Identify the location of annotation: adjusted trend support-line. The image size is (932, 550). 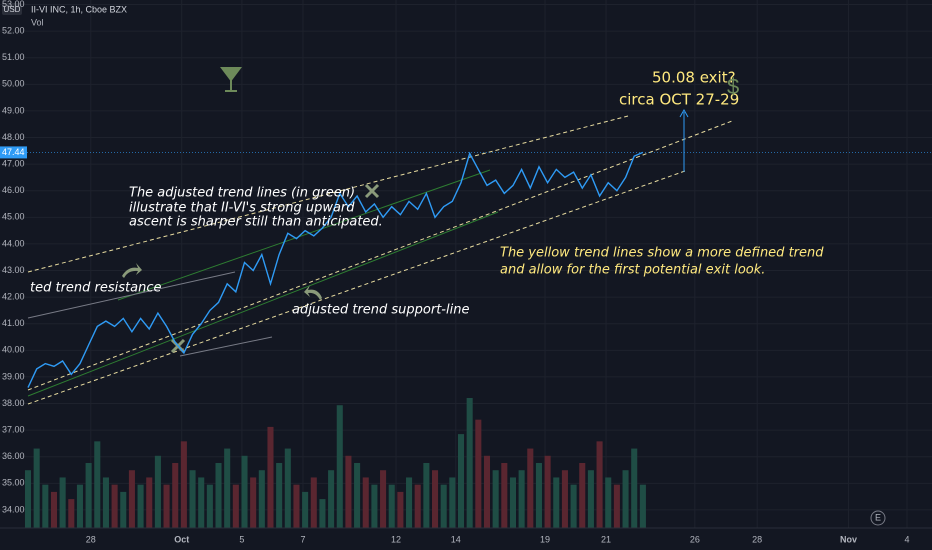
(380, 310).